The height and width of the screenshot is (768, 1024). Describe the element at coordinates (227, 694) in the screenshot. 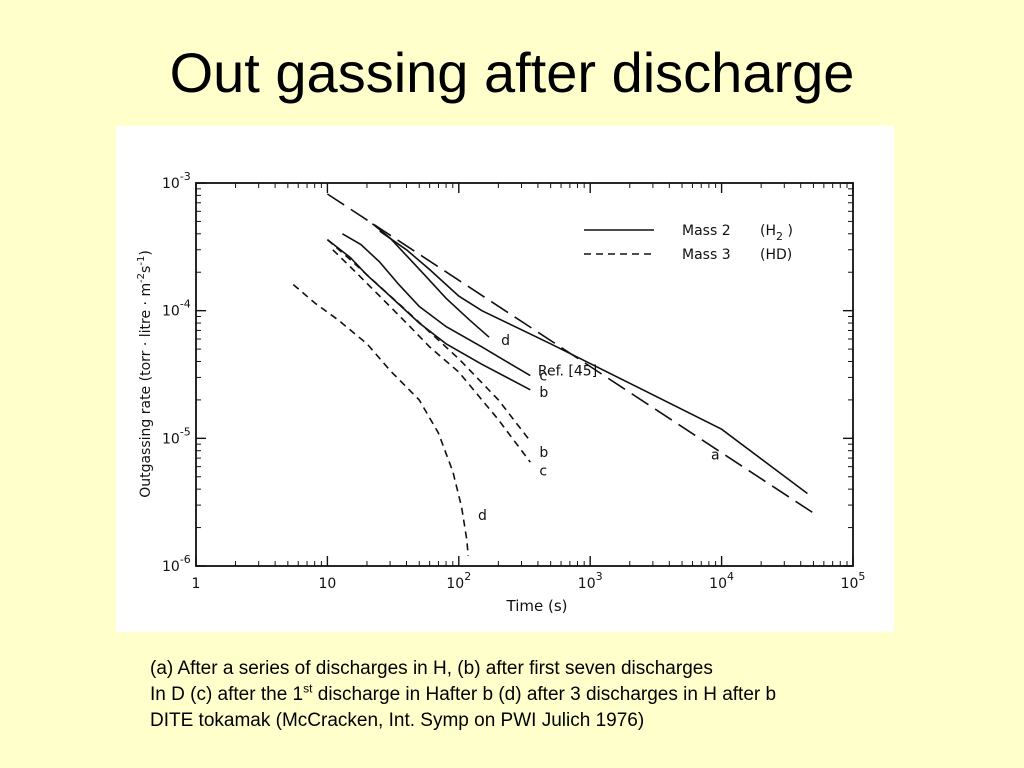

I see `caption-line-2-before: In D (c) after the 1` at that location.